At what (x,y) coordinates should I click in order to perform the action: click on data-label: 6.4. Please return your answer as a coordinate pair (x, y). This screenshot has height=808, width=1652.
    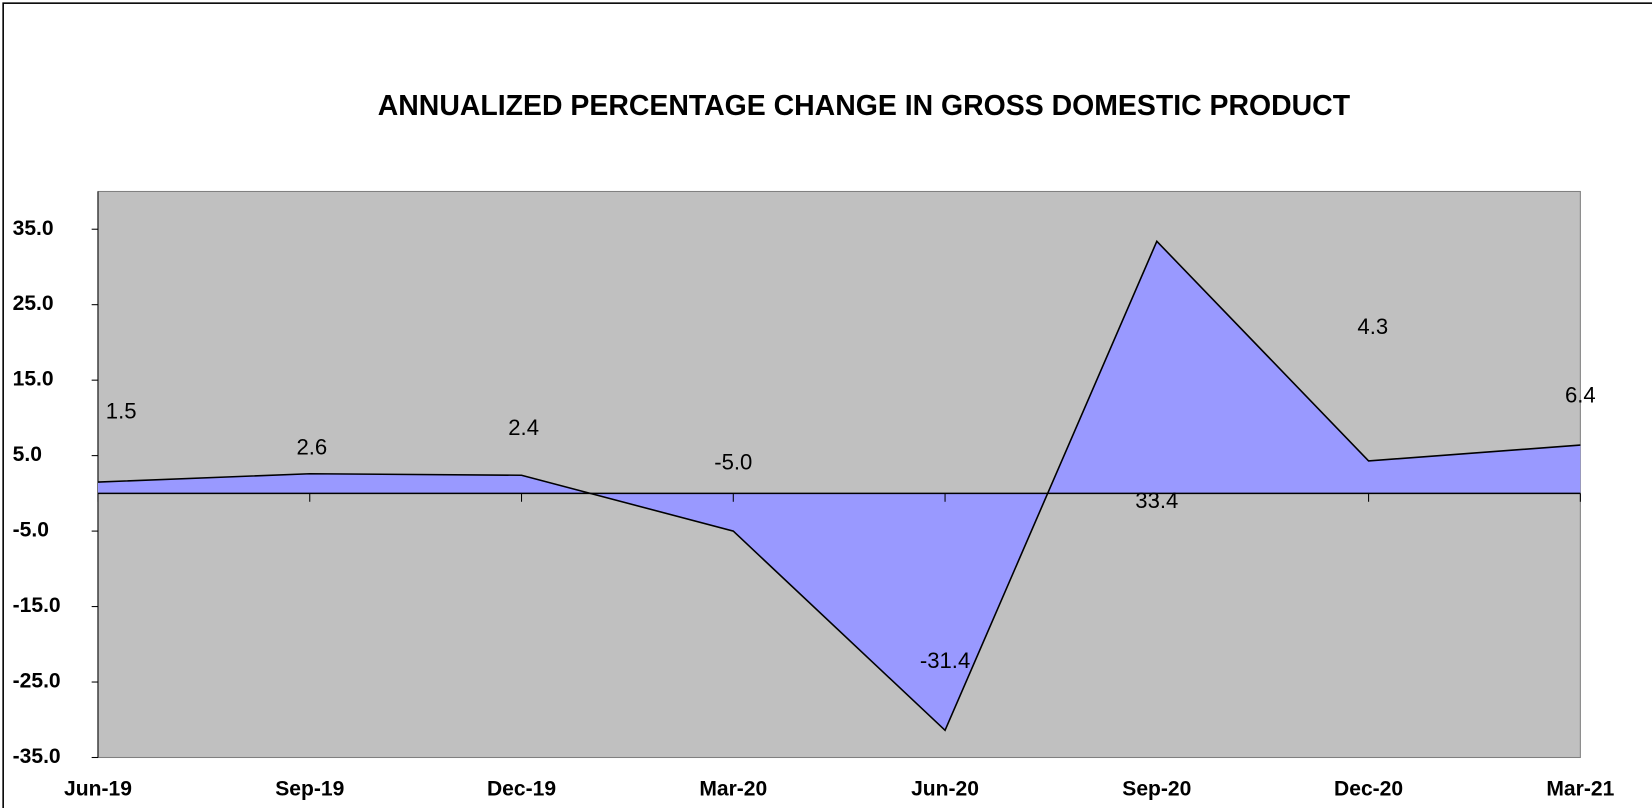
    Looking at the image, I should click on (1580, 395).